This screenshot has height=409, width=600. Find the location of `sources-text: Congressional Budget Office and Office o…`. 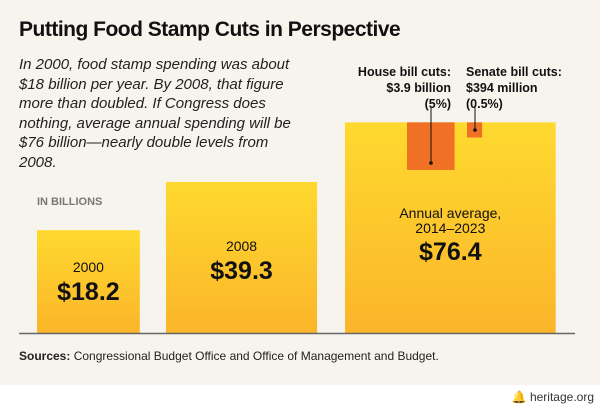

sources-text: Congressional Budget Office and Office o… is located at coordinates (254, 356).